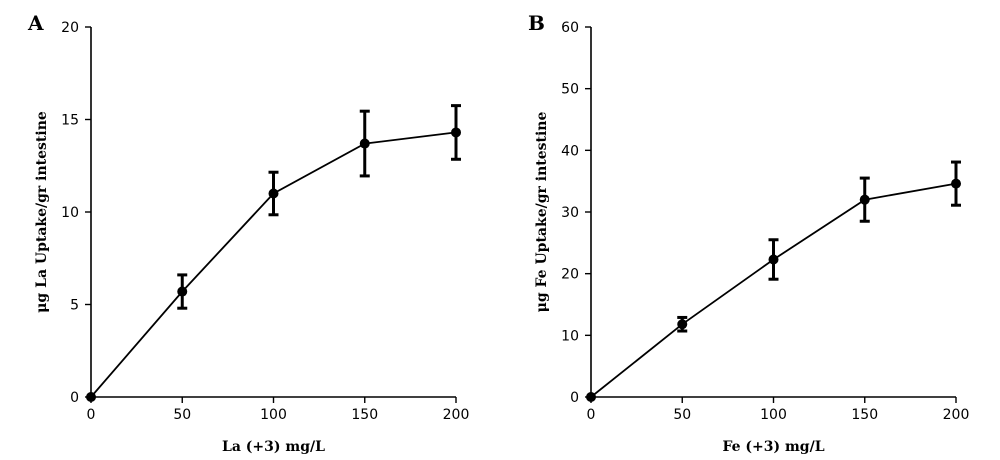 This screenshot has width=1000, height=460. Describe the element at coordinates (70, 121) in the screenshot. I see `y-tick-label: 15` at that location.